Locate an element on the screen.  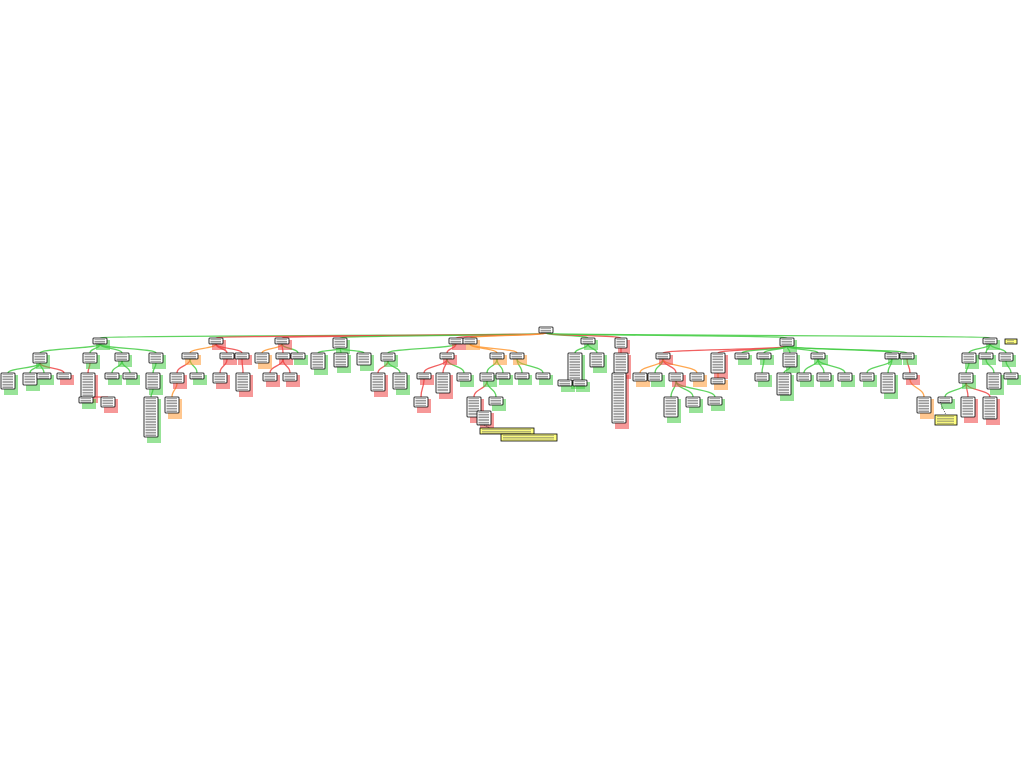
links is located at coordinates (509, 375).